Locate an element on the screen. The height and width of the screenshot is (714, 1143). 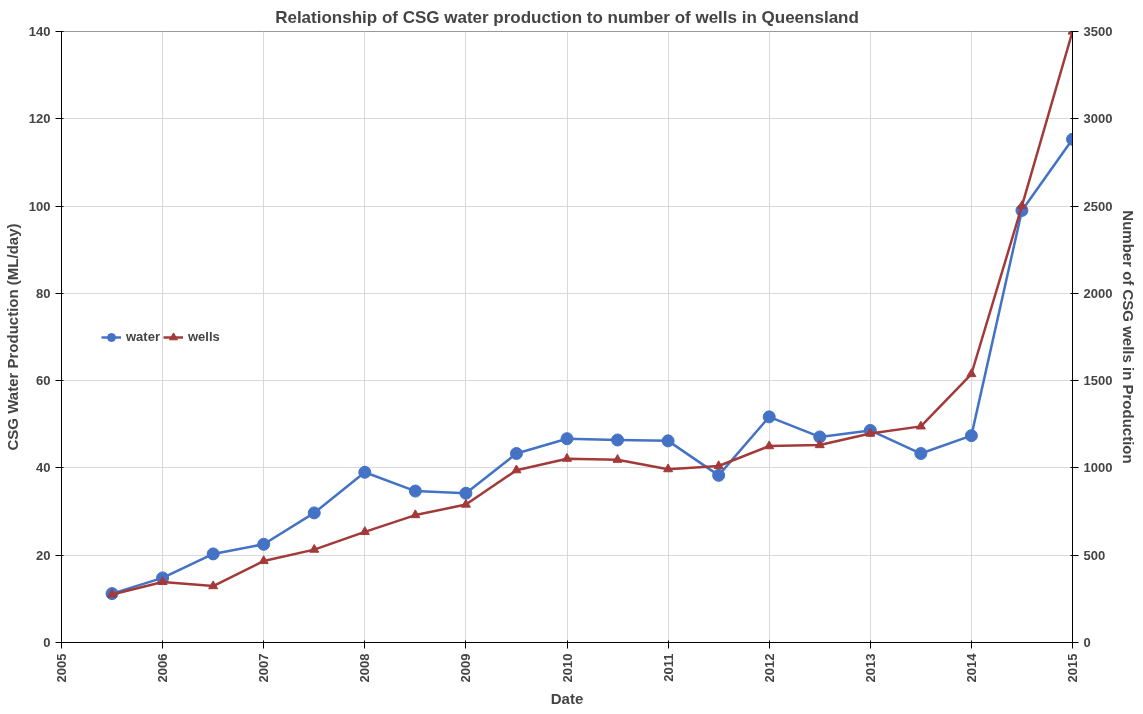
y-tick-label: 60 is located at coordinates (43, 381).